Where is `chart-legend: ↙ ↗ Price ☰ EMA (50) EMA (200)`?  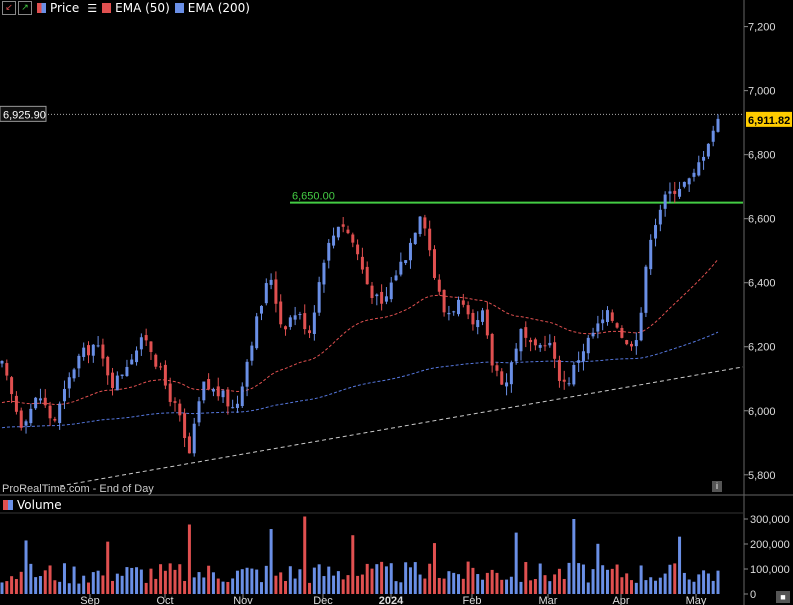 chart-legend: ↙ ↗ Price ☰ EMA (50) EMA (200) is located at coordinates (125, 8).